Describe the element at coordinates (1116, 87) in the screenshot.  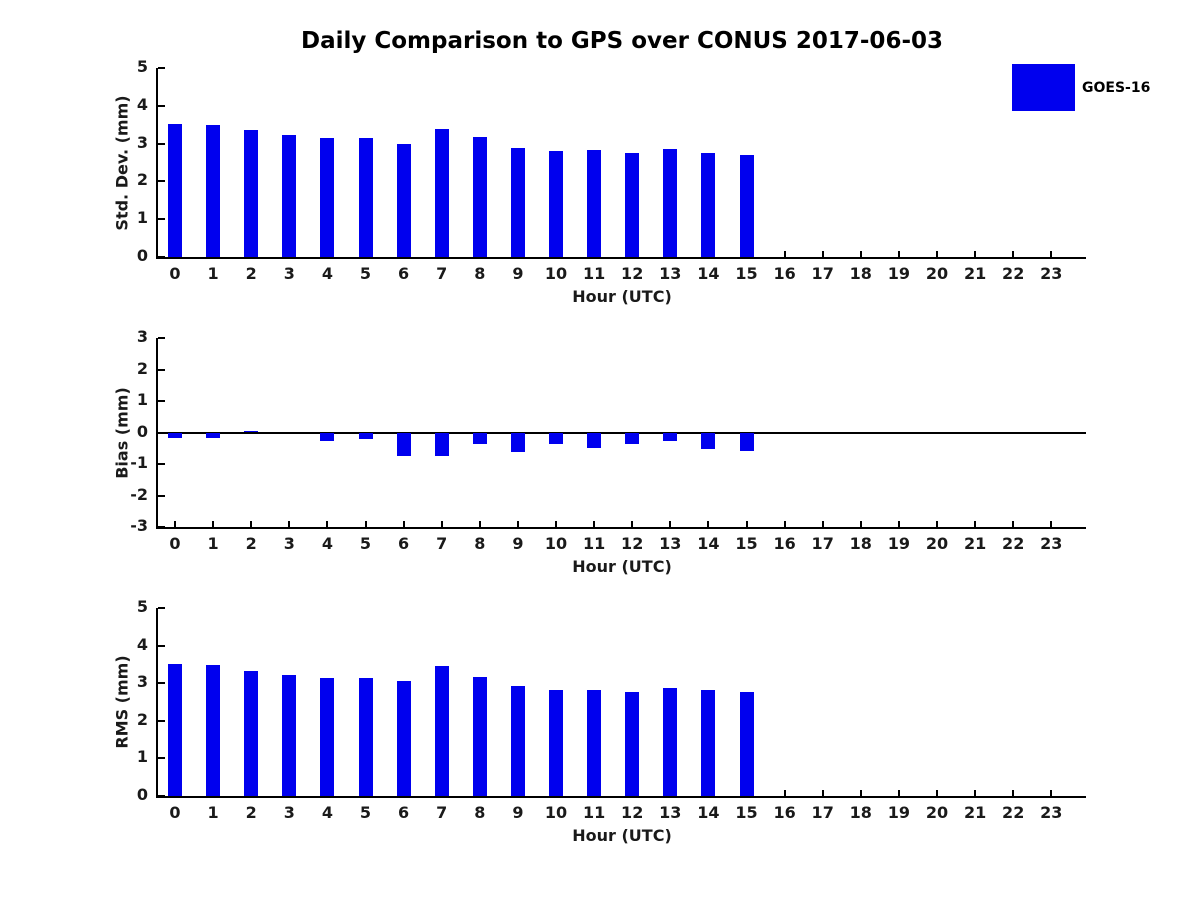
I see `legend-label-goes16: GOES-16` at that location.